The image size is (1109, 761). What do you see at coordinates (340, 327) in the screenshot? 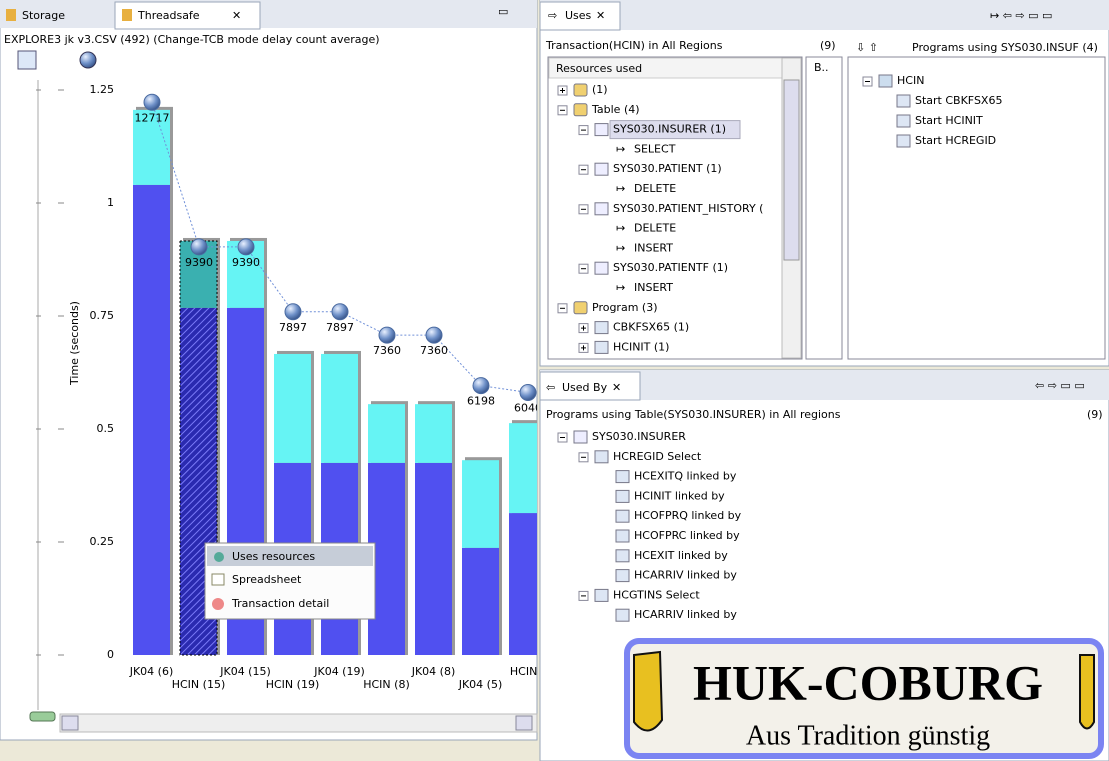
I see `count-label: 7897` at bounding box center [340, 327].